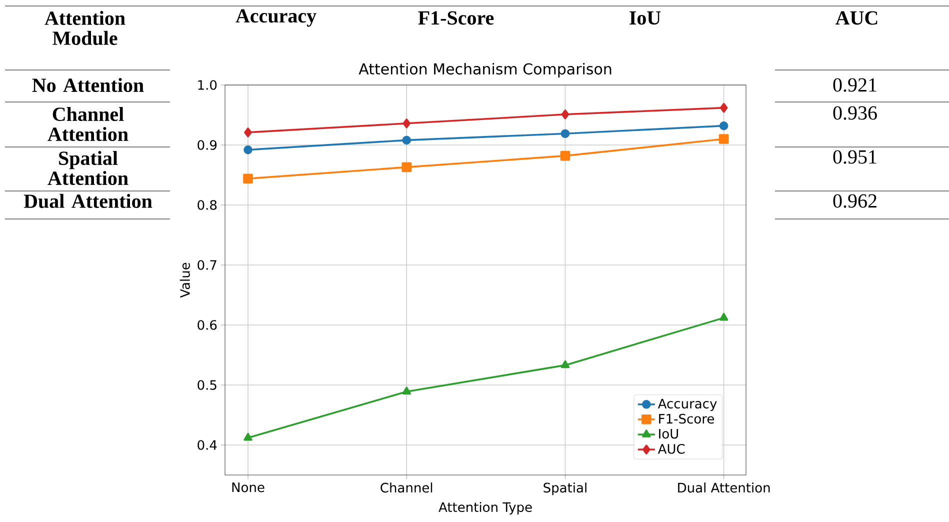 The image size is (949, 522). Describe the element at coordinates (207, 145) in the screenshot. I see `y-tick-label: 0.9` at that location.